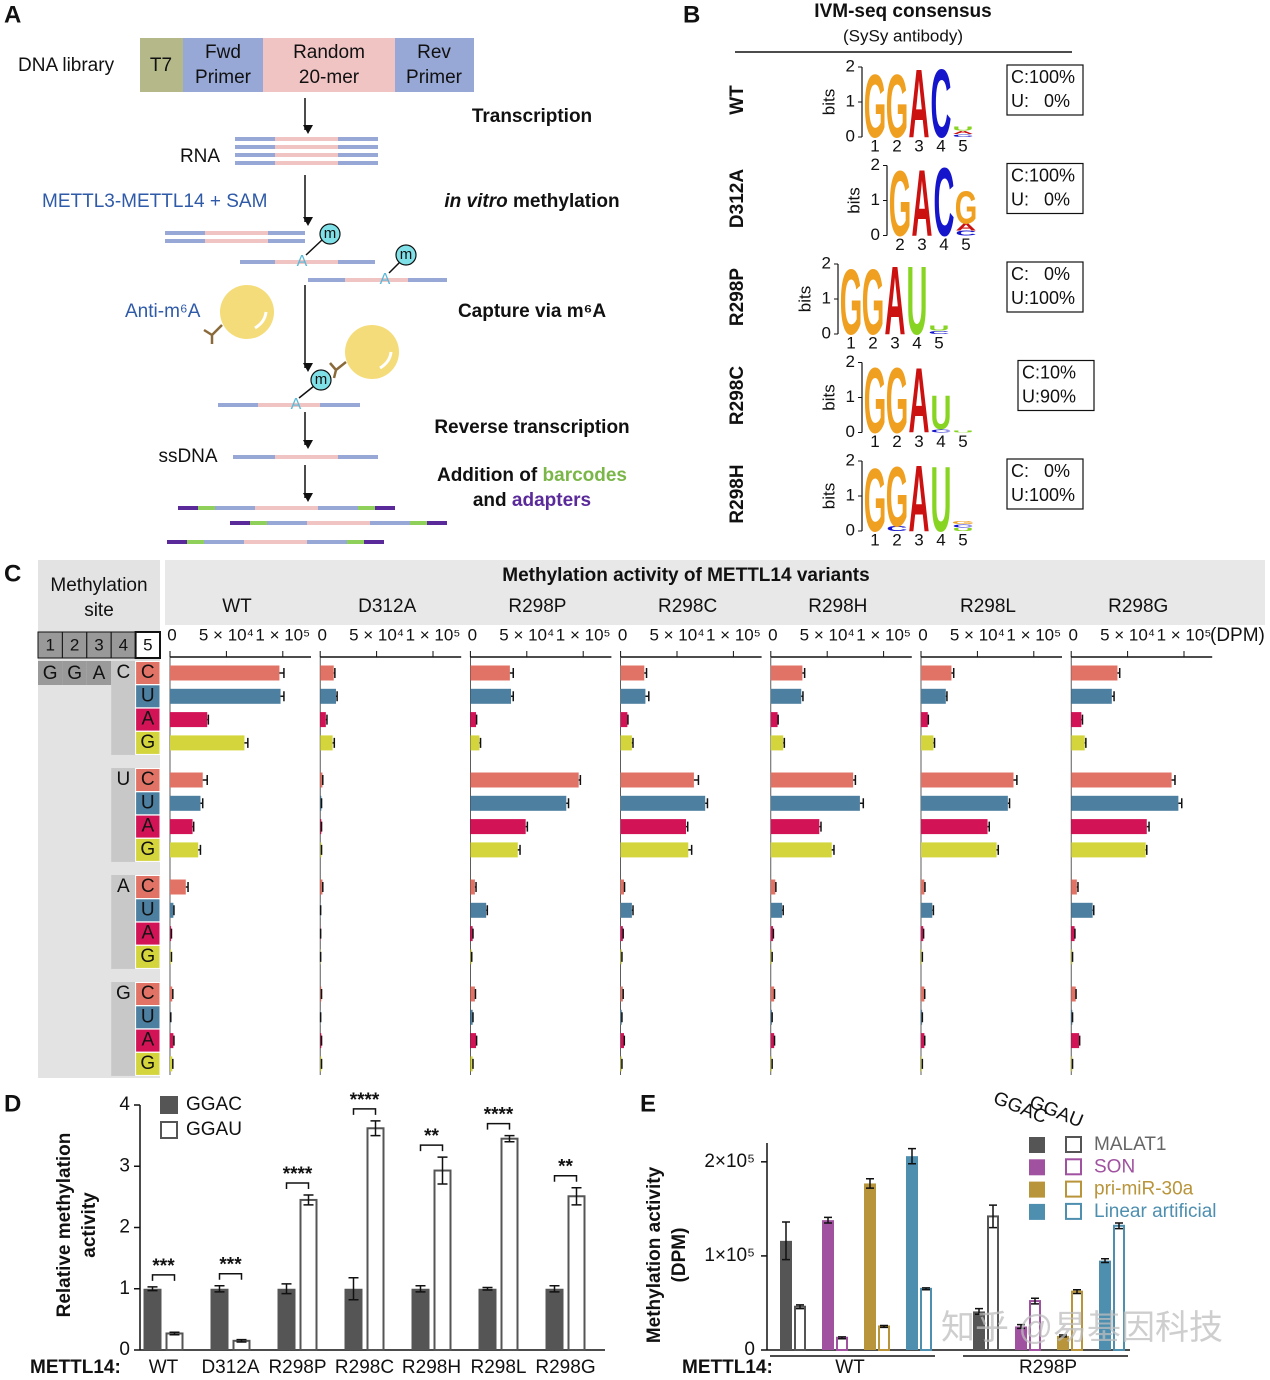 Image resolution: width=1270 pixels, height=1380 pixels. Describe the element at coordinates (850, 65) in the screenshot. I see `y-tick-label: 2` at that location.